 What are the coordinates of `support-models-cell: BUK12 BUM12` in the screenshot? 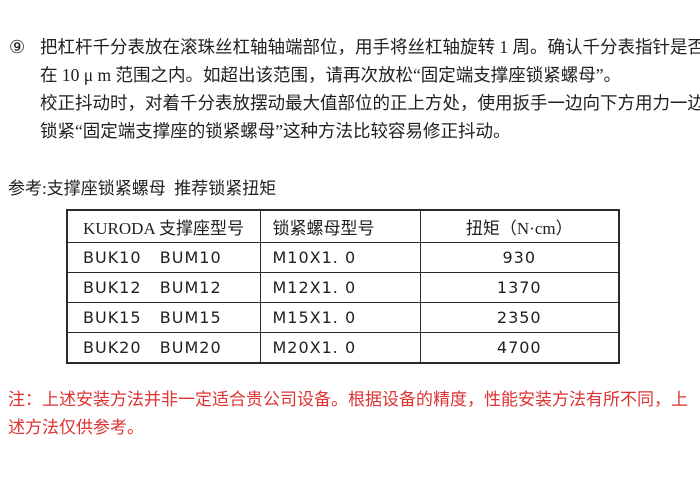 It's located at (163, 287).